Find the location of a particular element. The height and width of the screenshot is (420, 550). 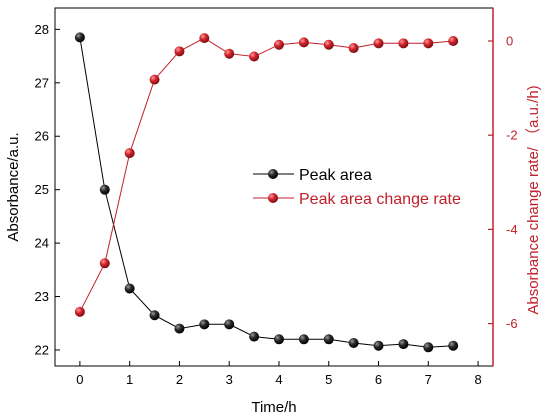

right-y-tick-label: 0 is located at coordinates (509, 40).